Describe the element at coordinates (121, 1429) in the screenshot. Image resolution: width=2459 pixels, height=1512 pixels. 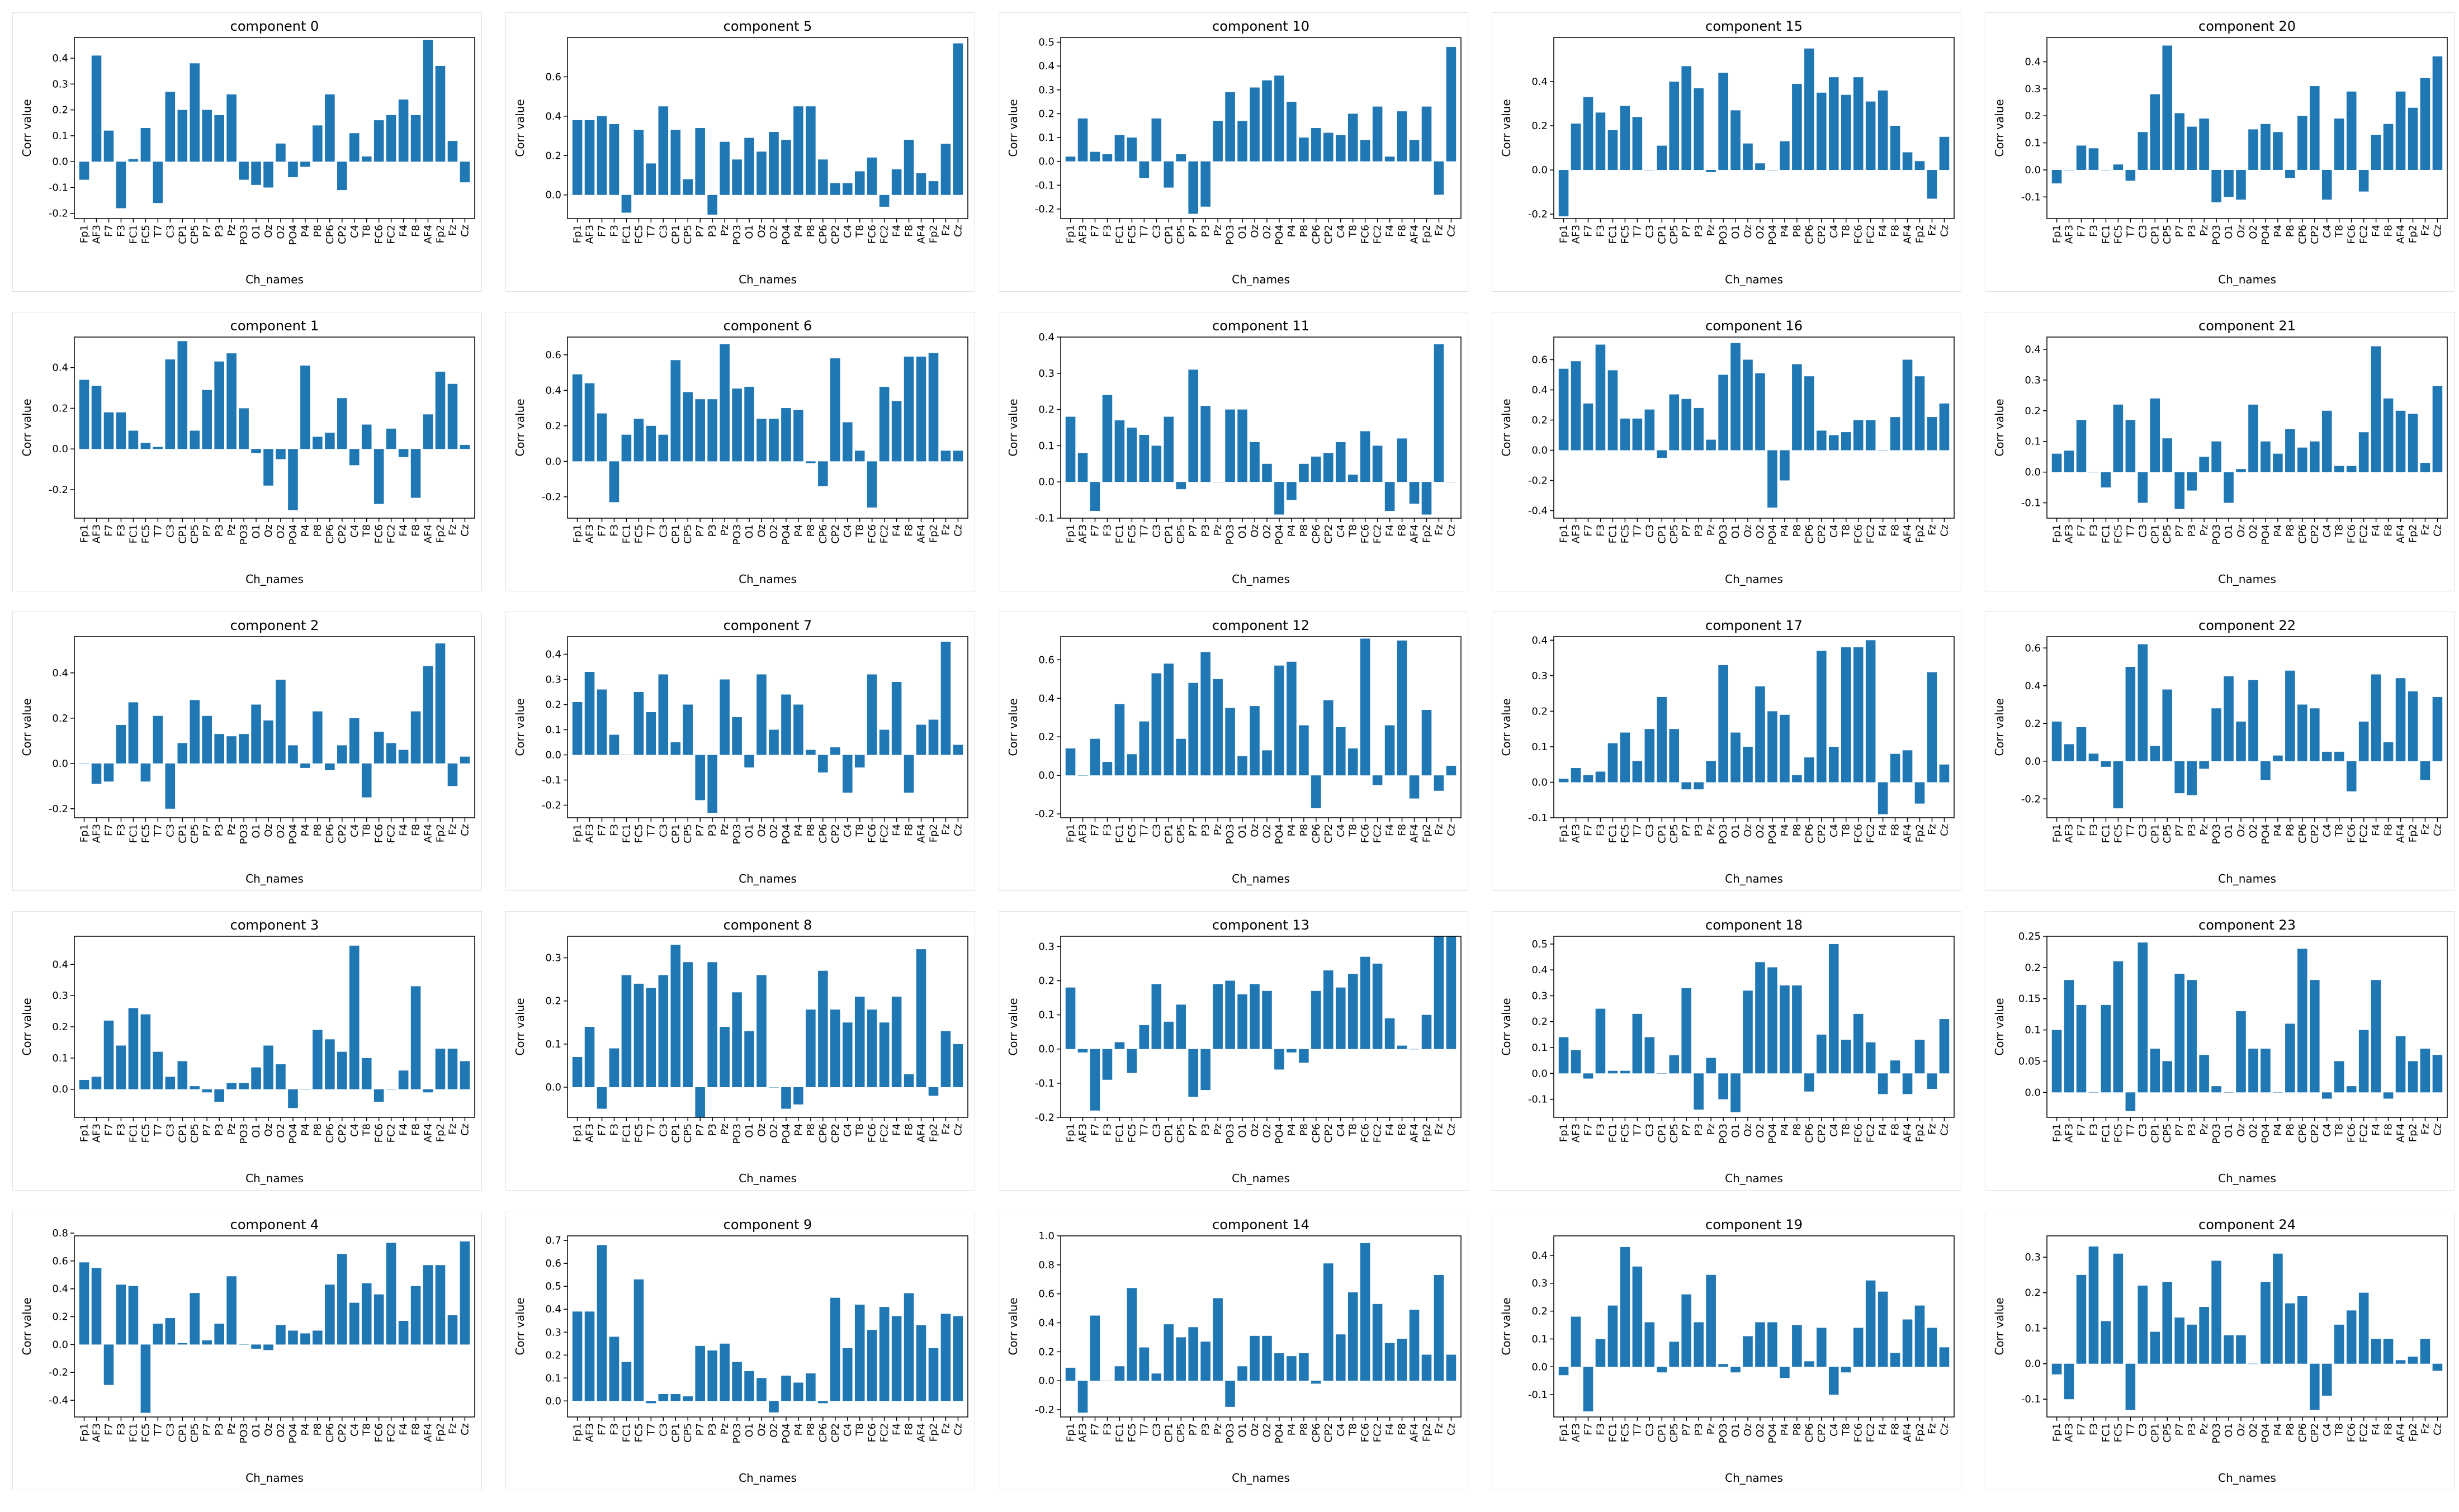
I see `x-tick-label: F3` at that location.